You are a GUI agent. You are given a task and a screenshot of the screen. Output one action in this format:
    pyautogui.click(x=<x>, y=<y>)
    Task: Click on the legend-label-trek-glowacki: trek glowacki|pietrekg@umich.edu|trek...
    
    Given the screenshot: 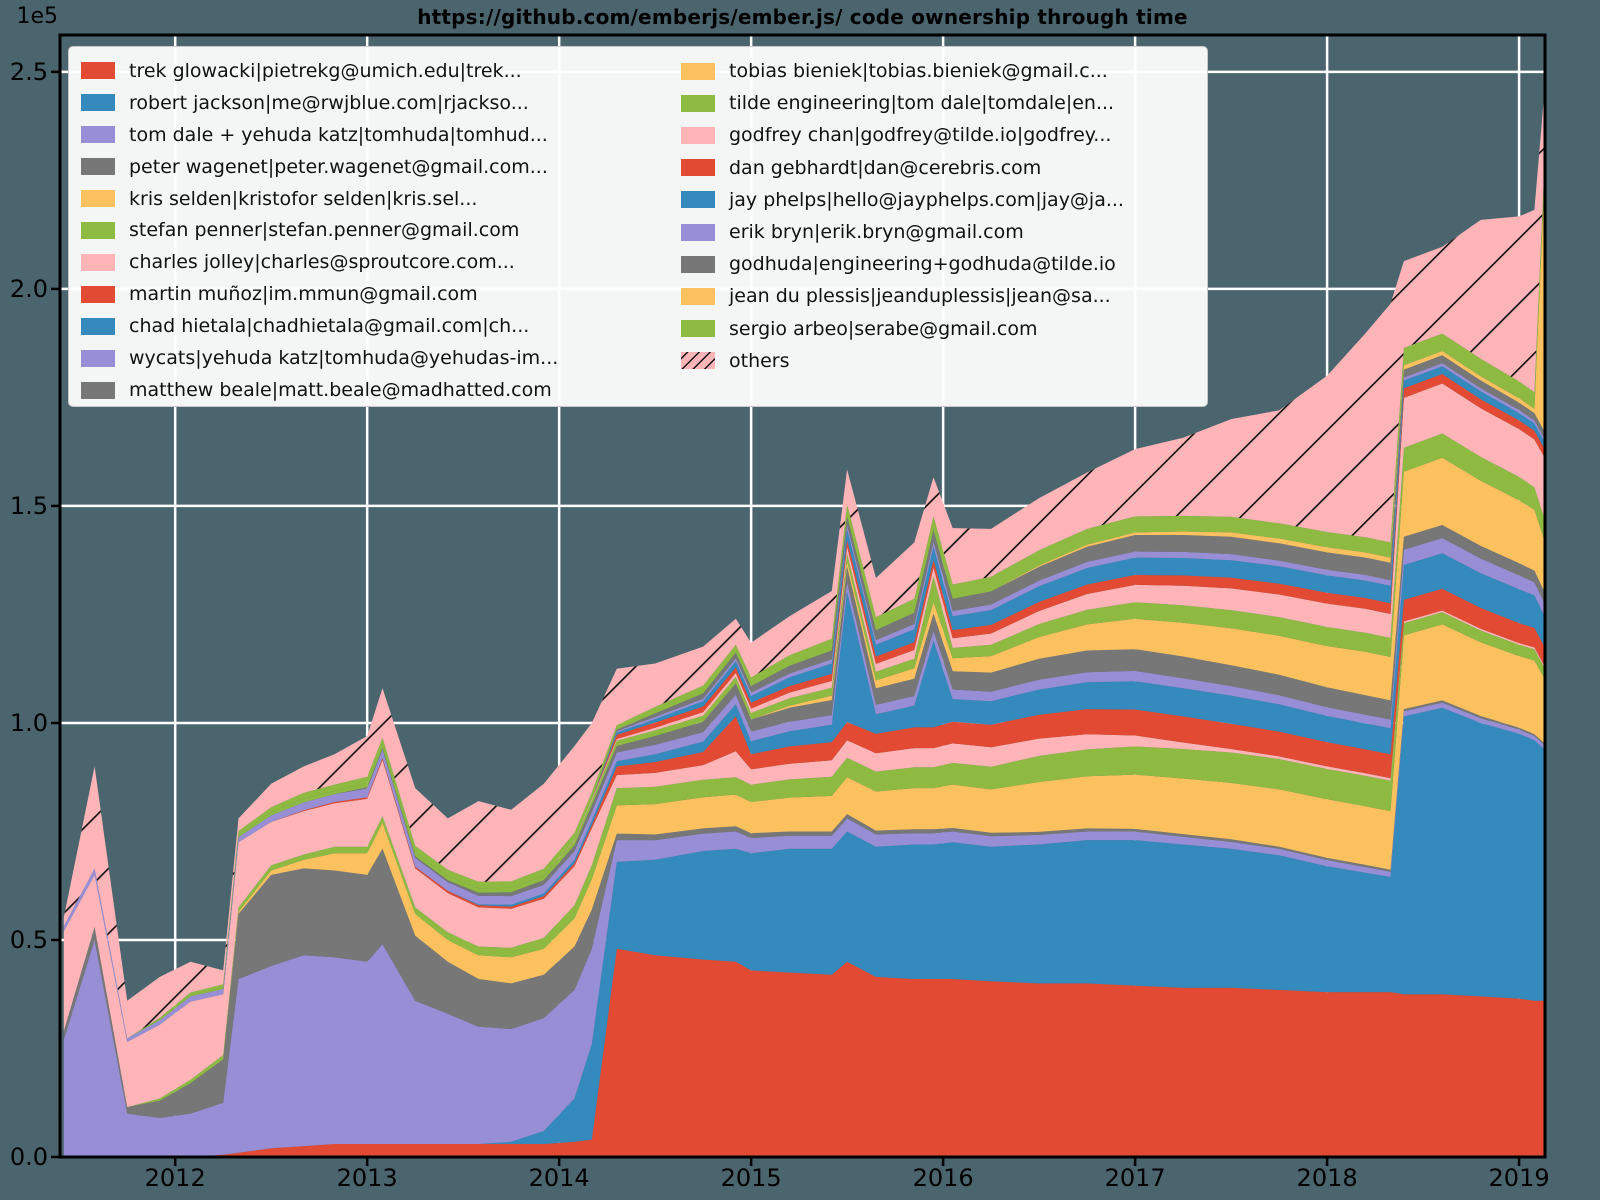 What is the action you would take?
    pyautogui.click(x=325, y=70)
    